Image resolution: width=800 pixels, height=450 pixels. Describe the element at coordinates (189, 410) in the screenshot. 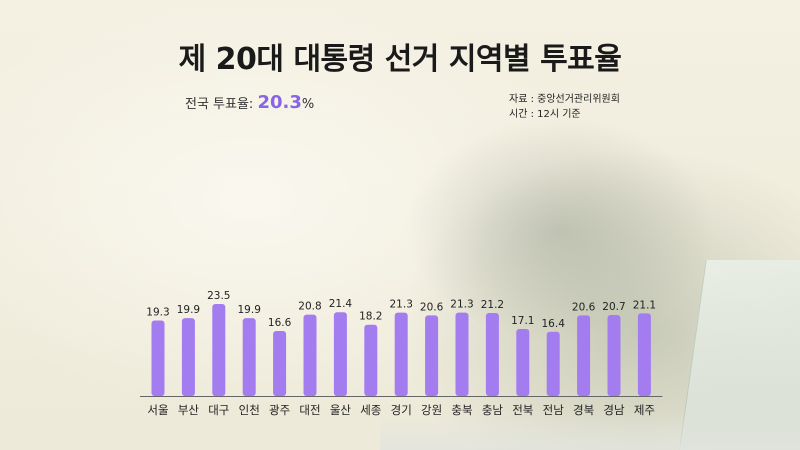

I see `category-label: 부산` at that location.